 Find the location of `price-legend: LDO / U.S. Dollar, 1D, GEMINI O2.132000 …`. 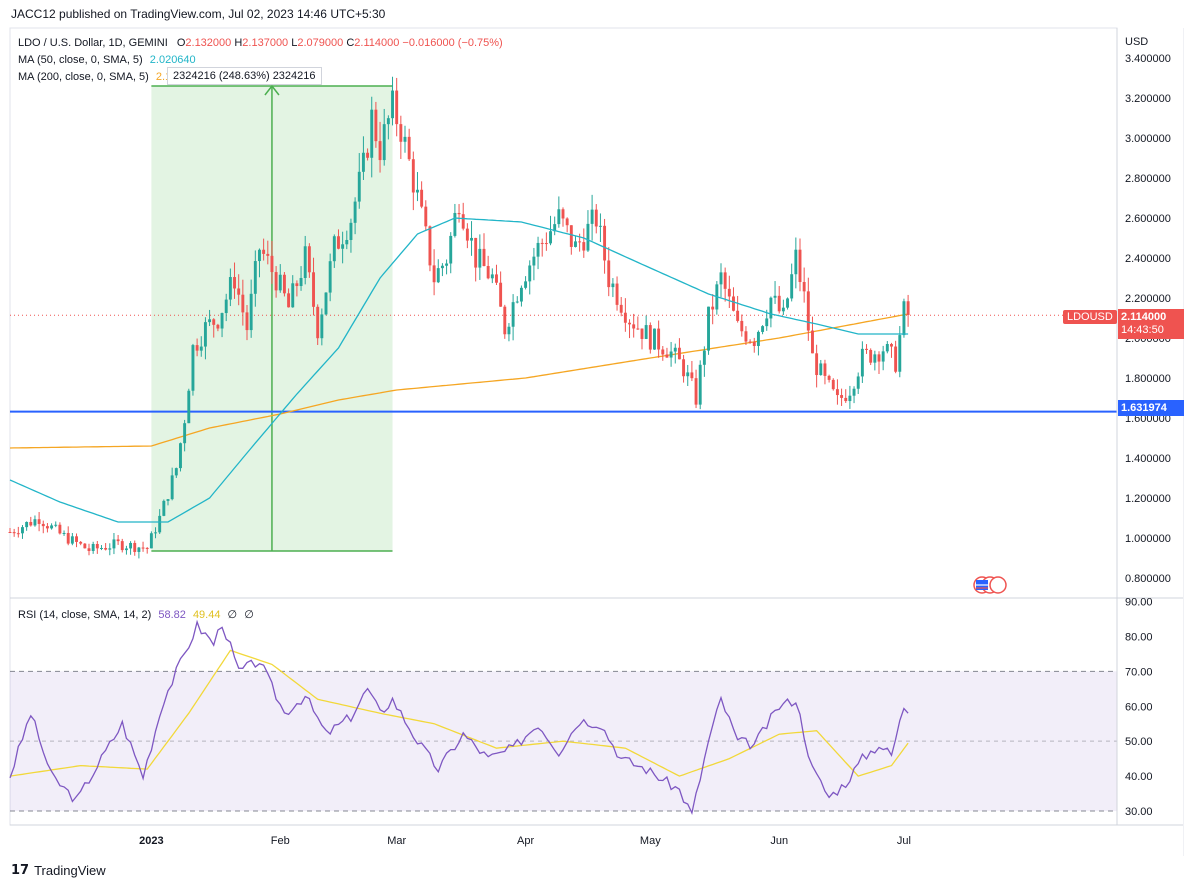

price-legend: LDO / U.S. Dollar, 1D, GEMINI O2.132000 … is located at coordinates (260, 43).